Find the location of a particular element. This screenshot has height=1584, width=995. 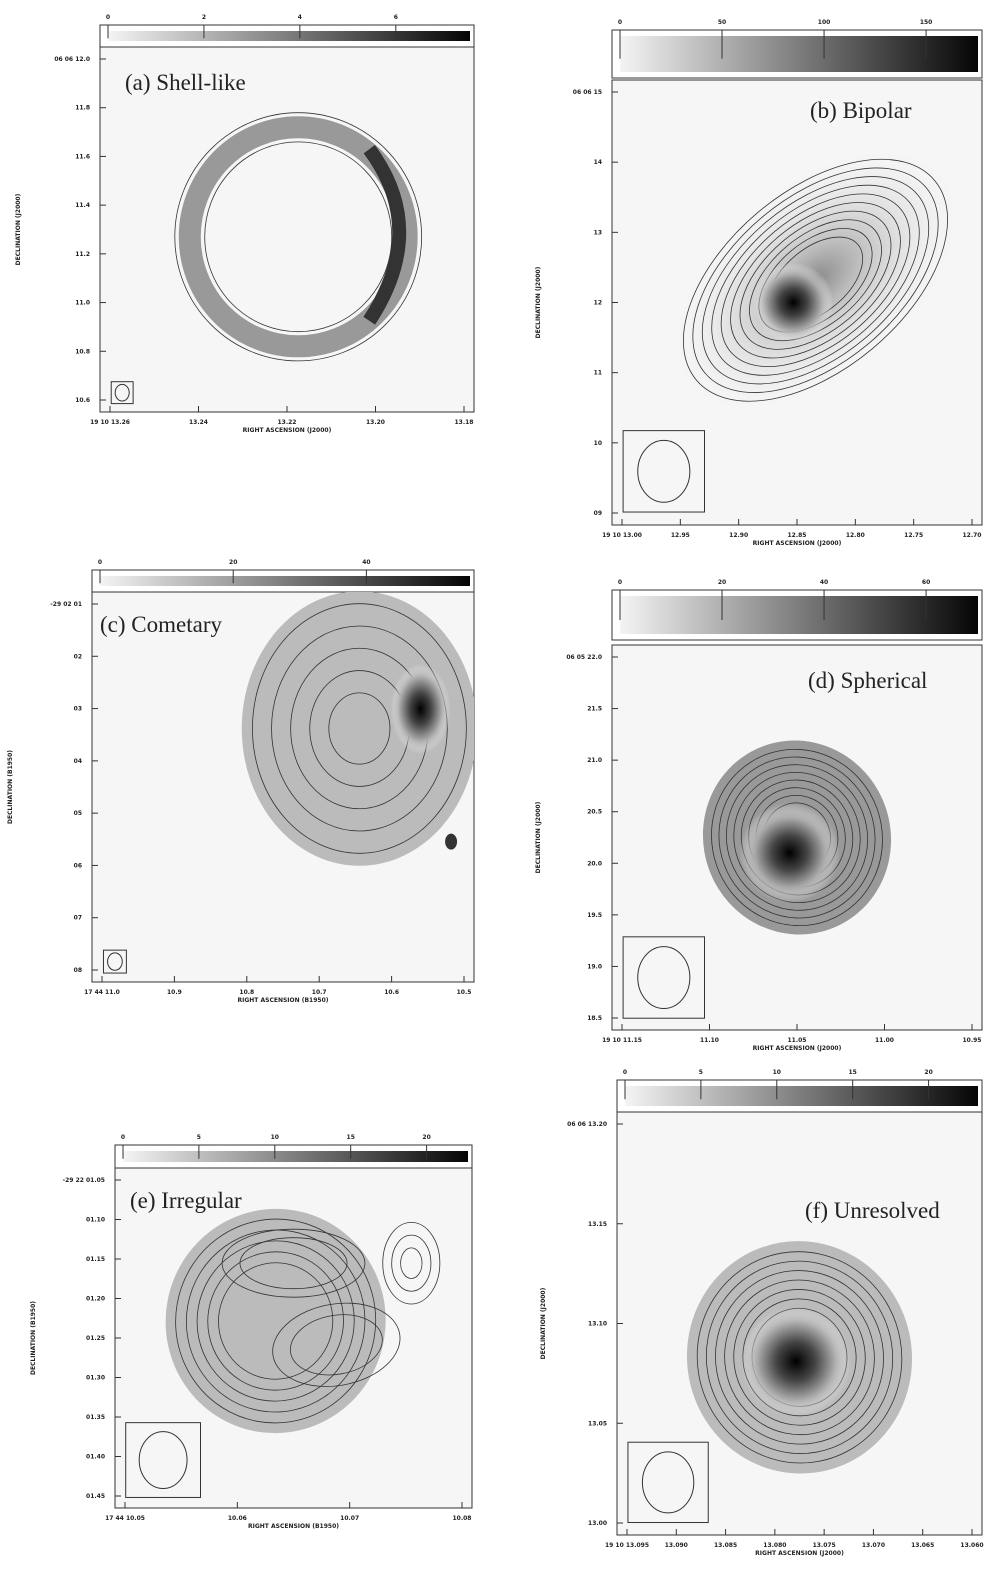

core is located at coordinates (793, 302).